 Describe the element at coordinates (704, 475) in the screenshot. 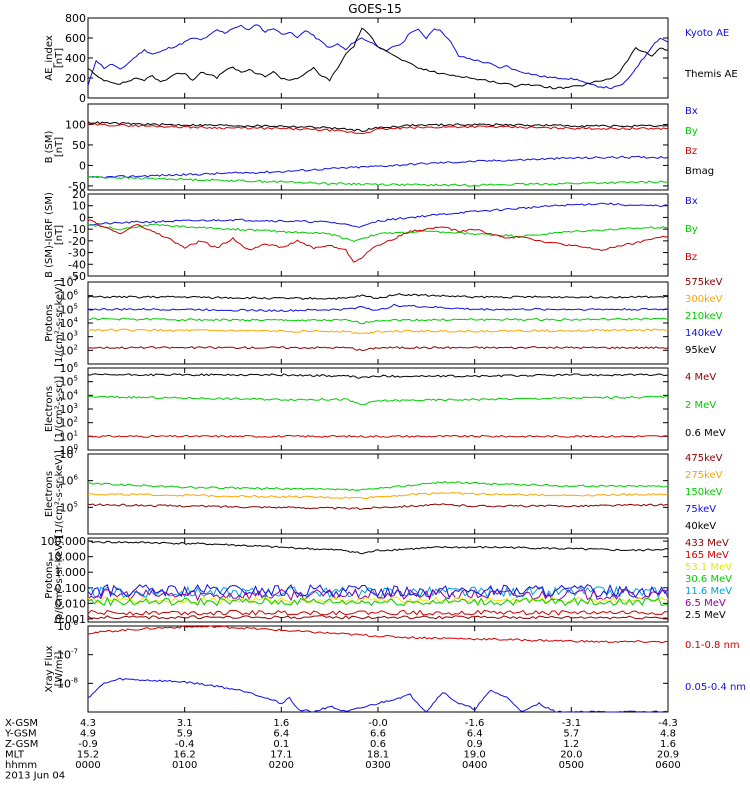

I see `legend-label: 275keV` at that location.